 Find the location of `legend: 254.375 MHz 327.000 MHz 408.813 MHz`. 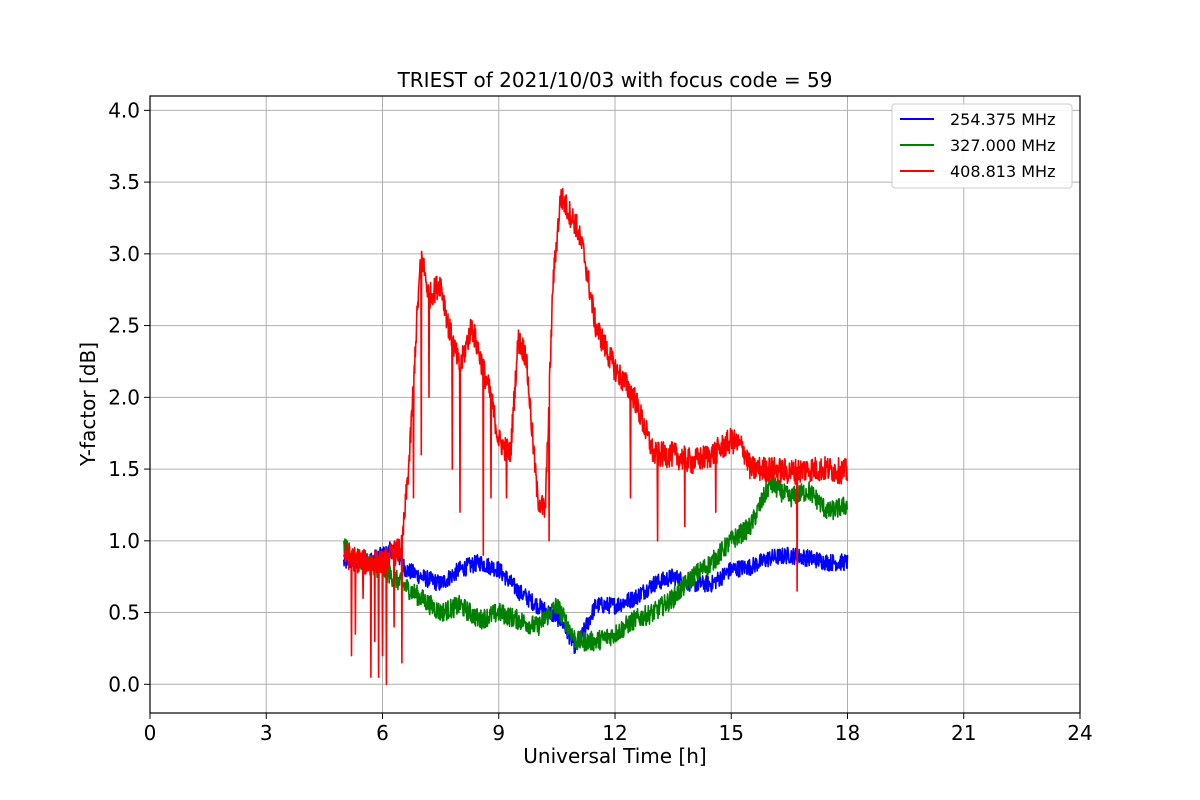

legend: 254.375 MHz 327.000 MHz 408.813 MHz is located at coordinates (982, 146).